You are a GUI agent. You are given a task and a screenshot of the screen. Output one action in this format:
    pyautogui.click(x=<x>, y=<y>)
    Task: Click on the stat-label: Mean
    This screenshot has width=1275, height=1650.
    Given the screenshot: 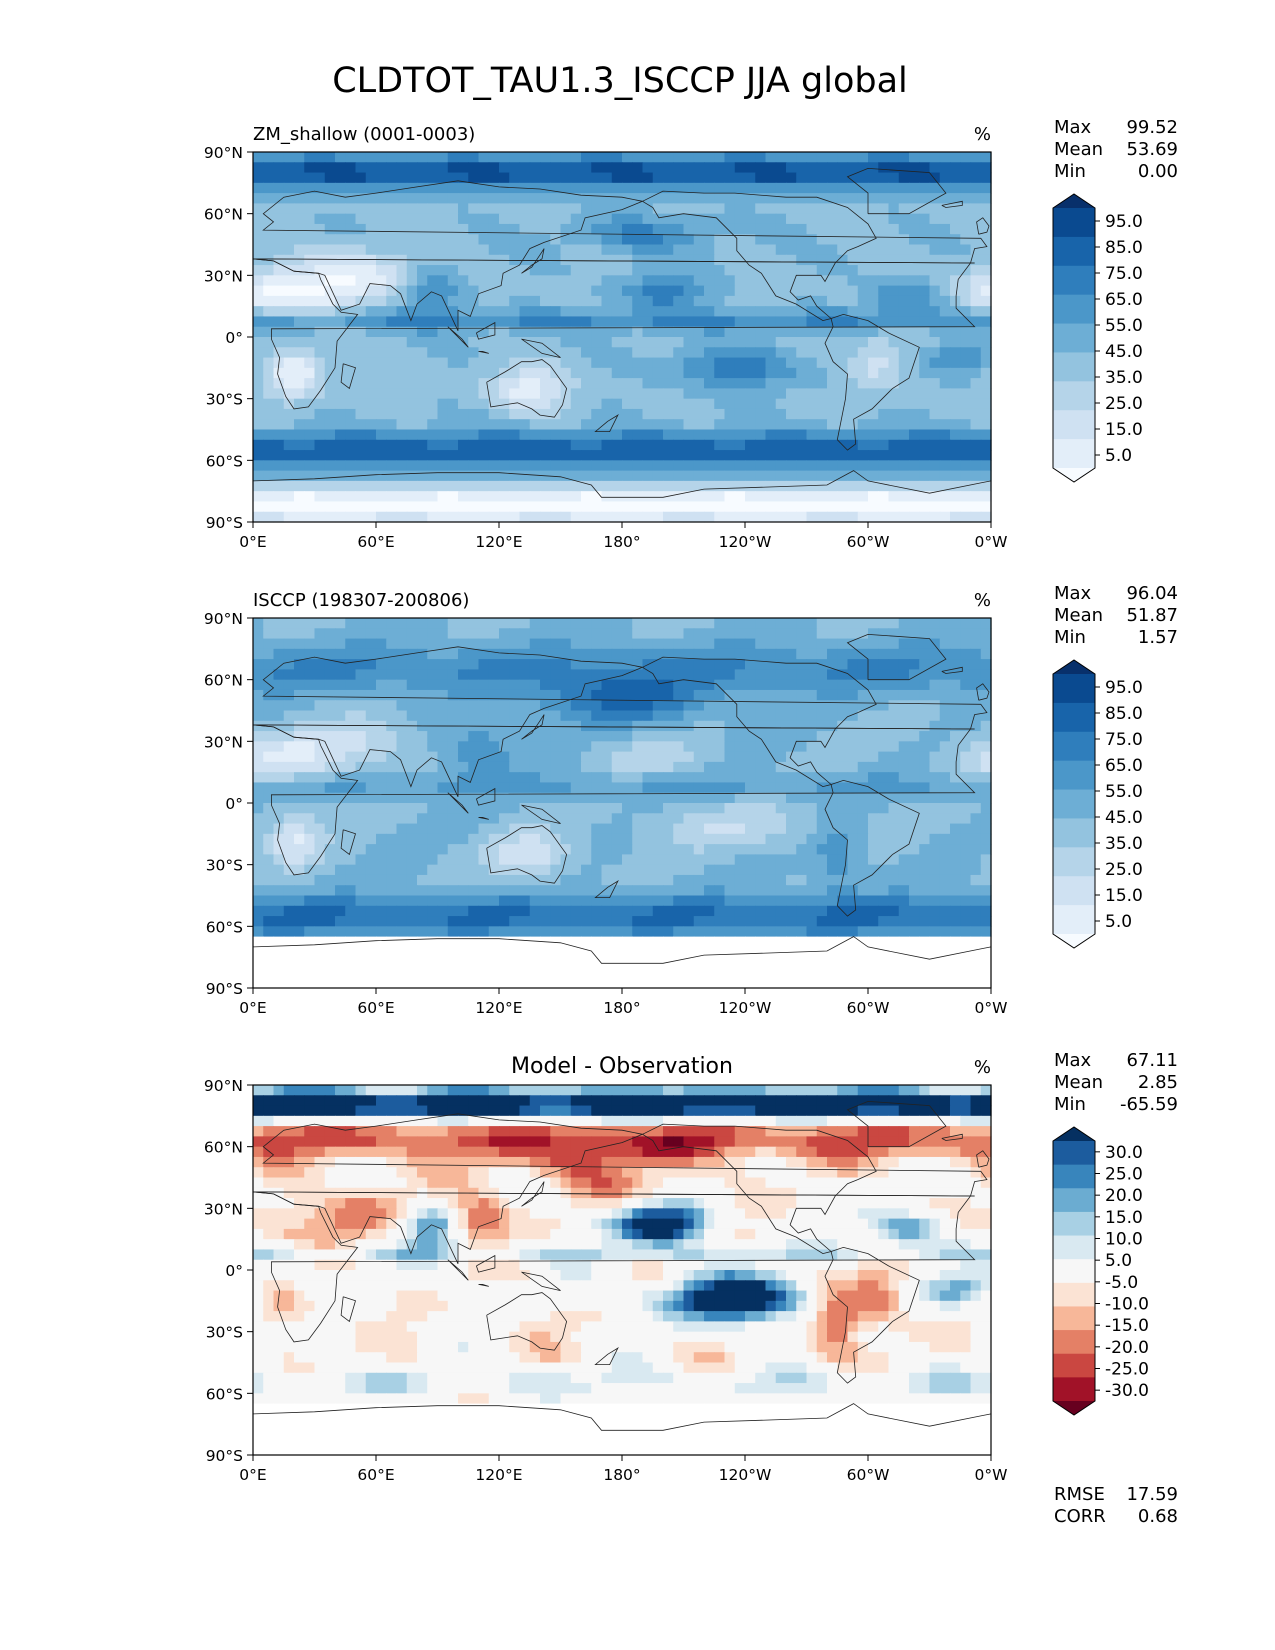 What is the action you would take?
    pyautogui.click(x=1078, y=149)
    